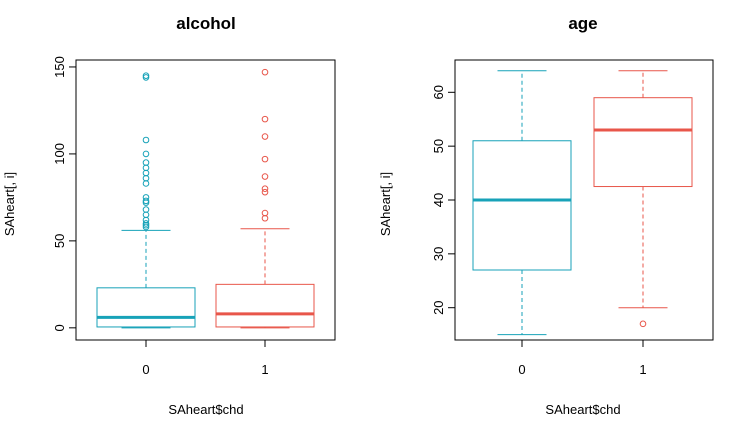  Describe the element at coordinates (438, 254) in the screenshot. I see `y-tick-label: 30` at that location.